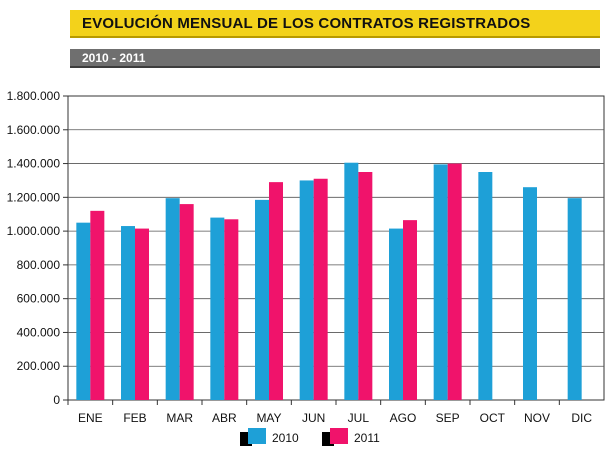 The height and width of the screenshot is (456, 610). Describe the element at coordinates (90, 418) in the screenshot. I see `x-tick-label: ENE` at that location.